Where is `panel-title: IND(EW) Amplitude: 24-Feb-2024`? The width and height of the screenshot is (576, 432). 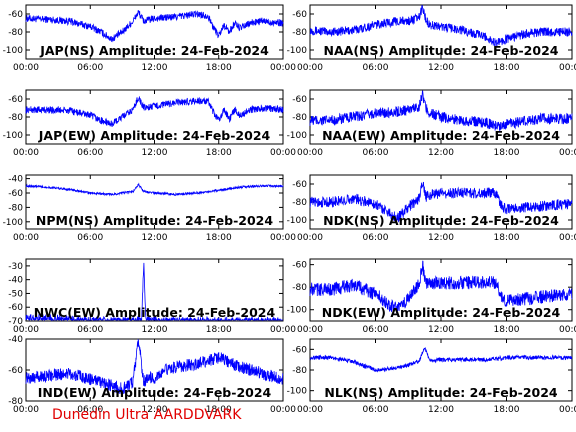 panel-title: IND(EW) Amplitude: 24-Feb-2024 is located at coordinates (155, 392).